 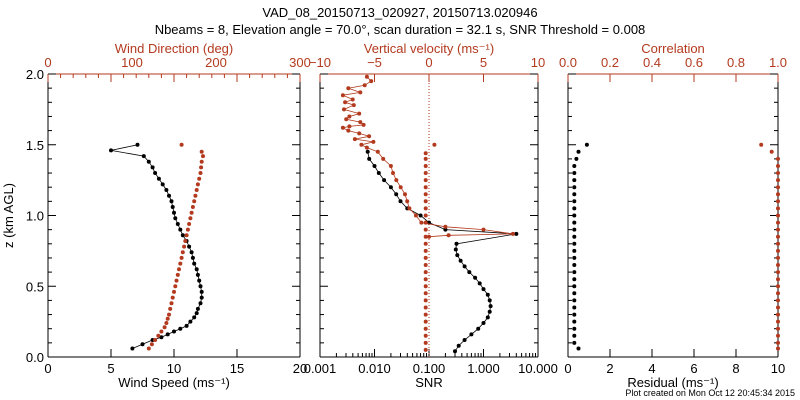 I want to click on top-tick-label: 1.0, so click(x=778, y=62).